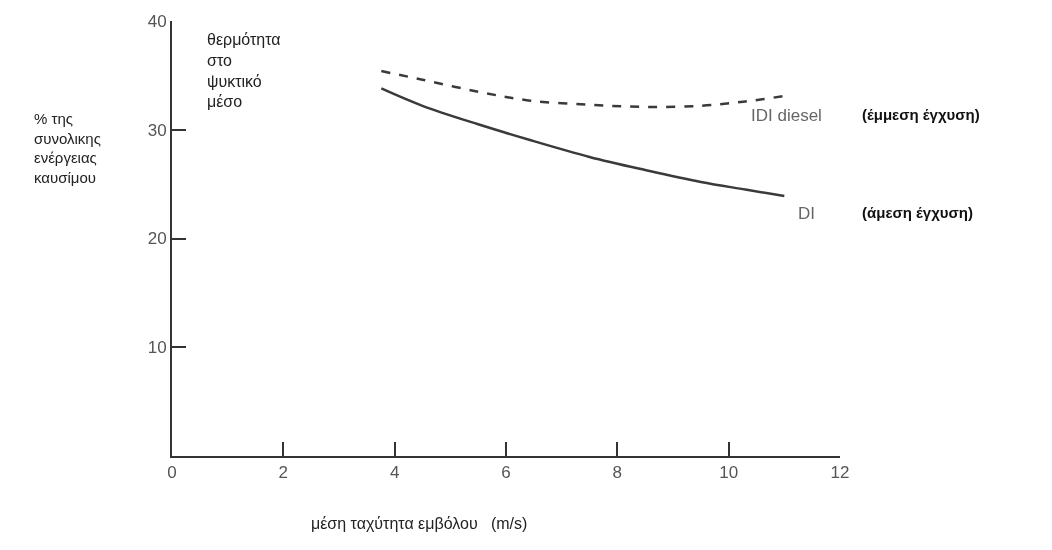  I want to click on x-tick-label: 8, so click(617, 473).